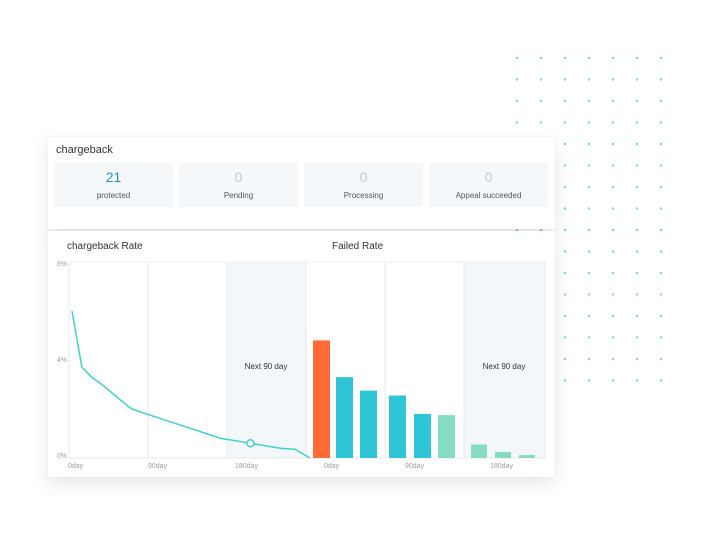 The height and width of the screenshot is (537, 701). Describe the element at coordinates (105, 246) in the screenshot. I see `chargeback-rate-title: chargeback Rate` at that location.